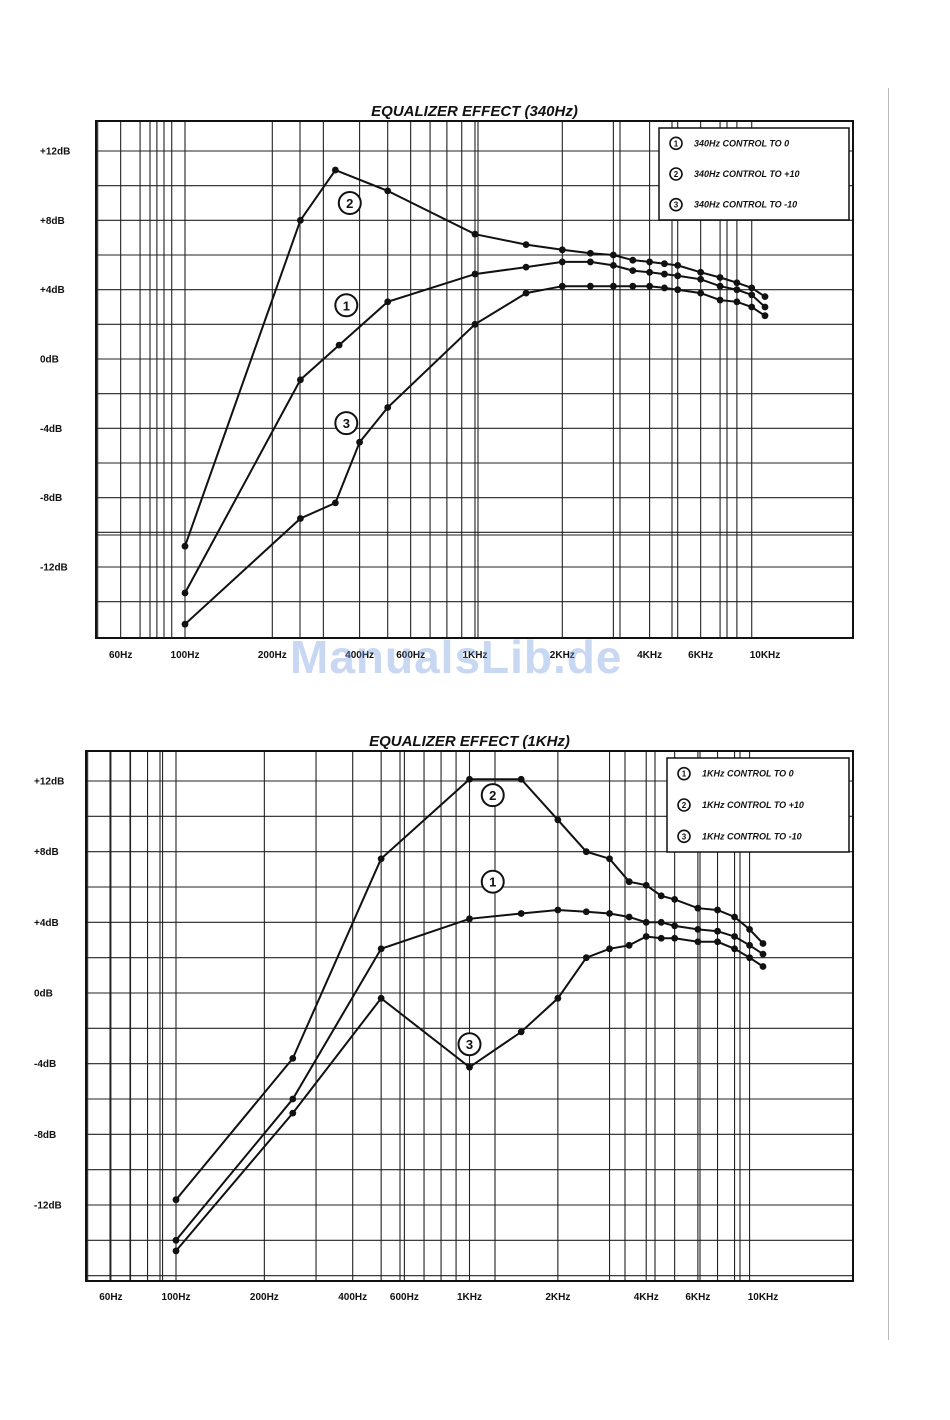 This screenshot has height=1420, width=950. Describe the element at coordinates (185, 655) in the screenshot. I see `x-tick-label: 100Hz` at that location.